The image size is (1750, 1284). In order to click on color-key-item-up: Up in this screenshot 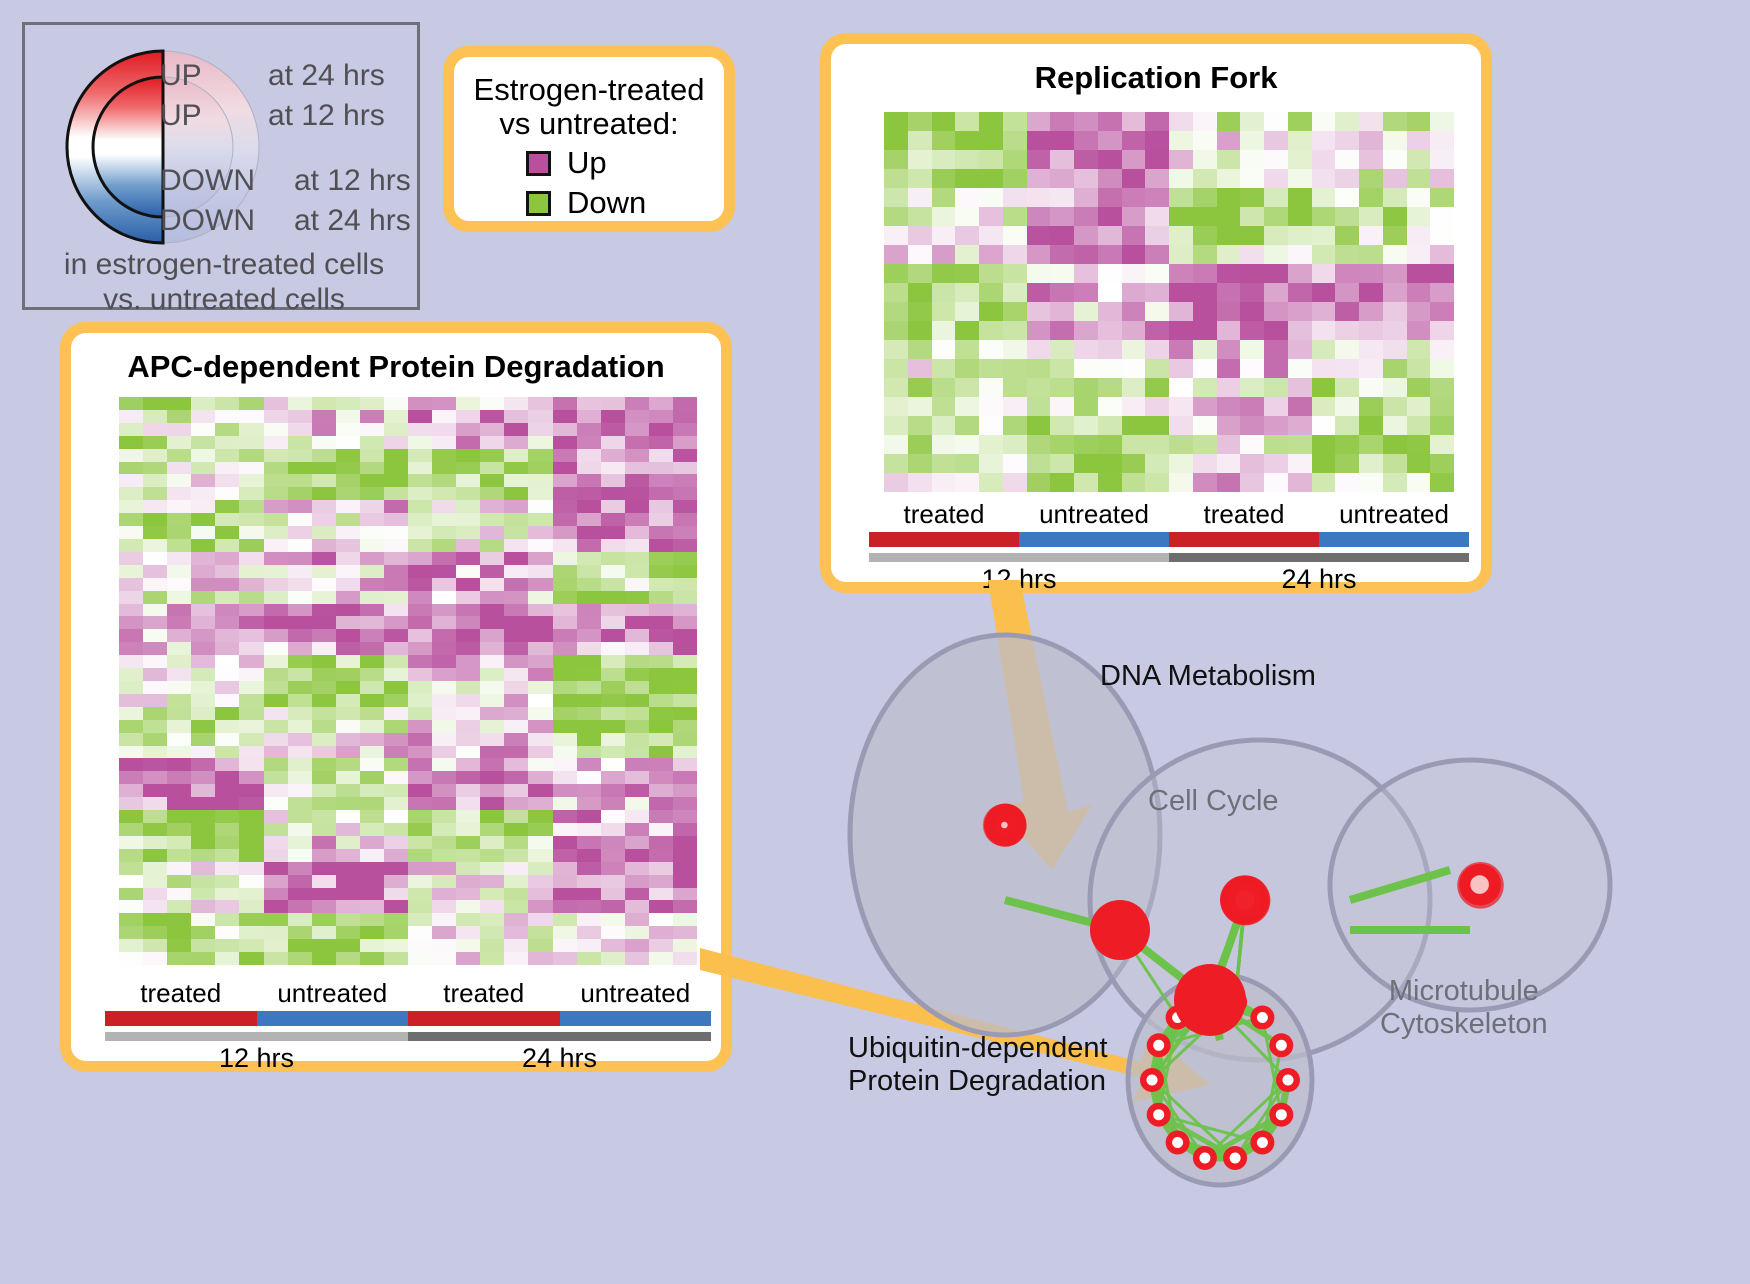, I will do `click(620, 163)`.